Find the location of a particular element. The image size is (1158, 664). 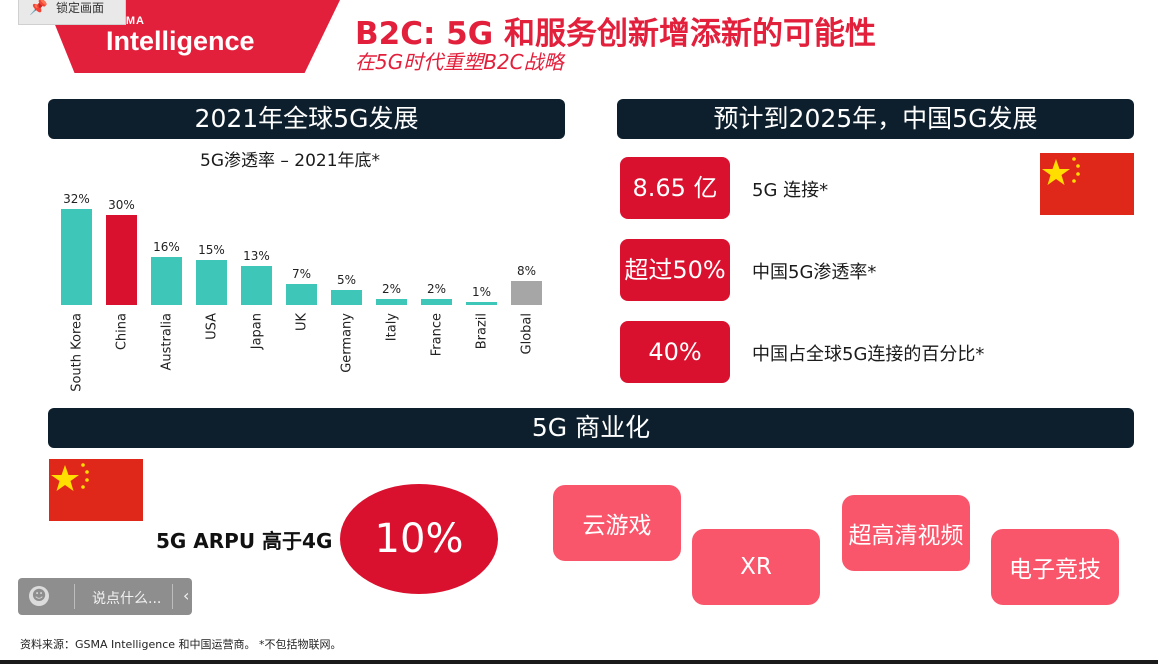

bar-uk is located at coordinates (301, 294).